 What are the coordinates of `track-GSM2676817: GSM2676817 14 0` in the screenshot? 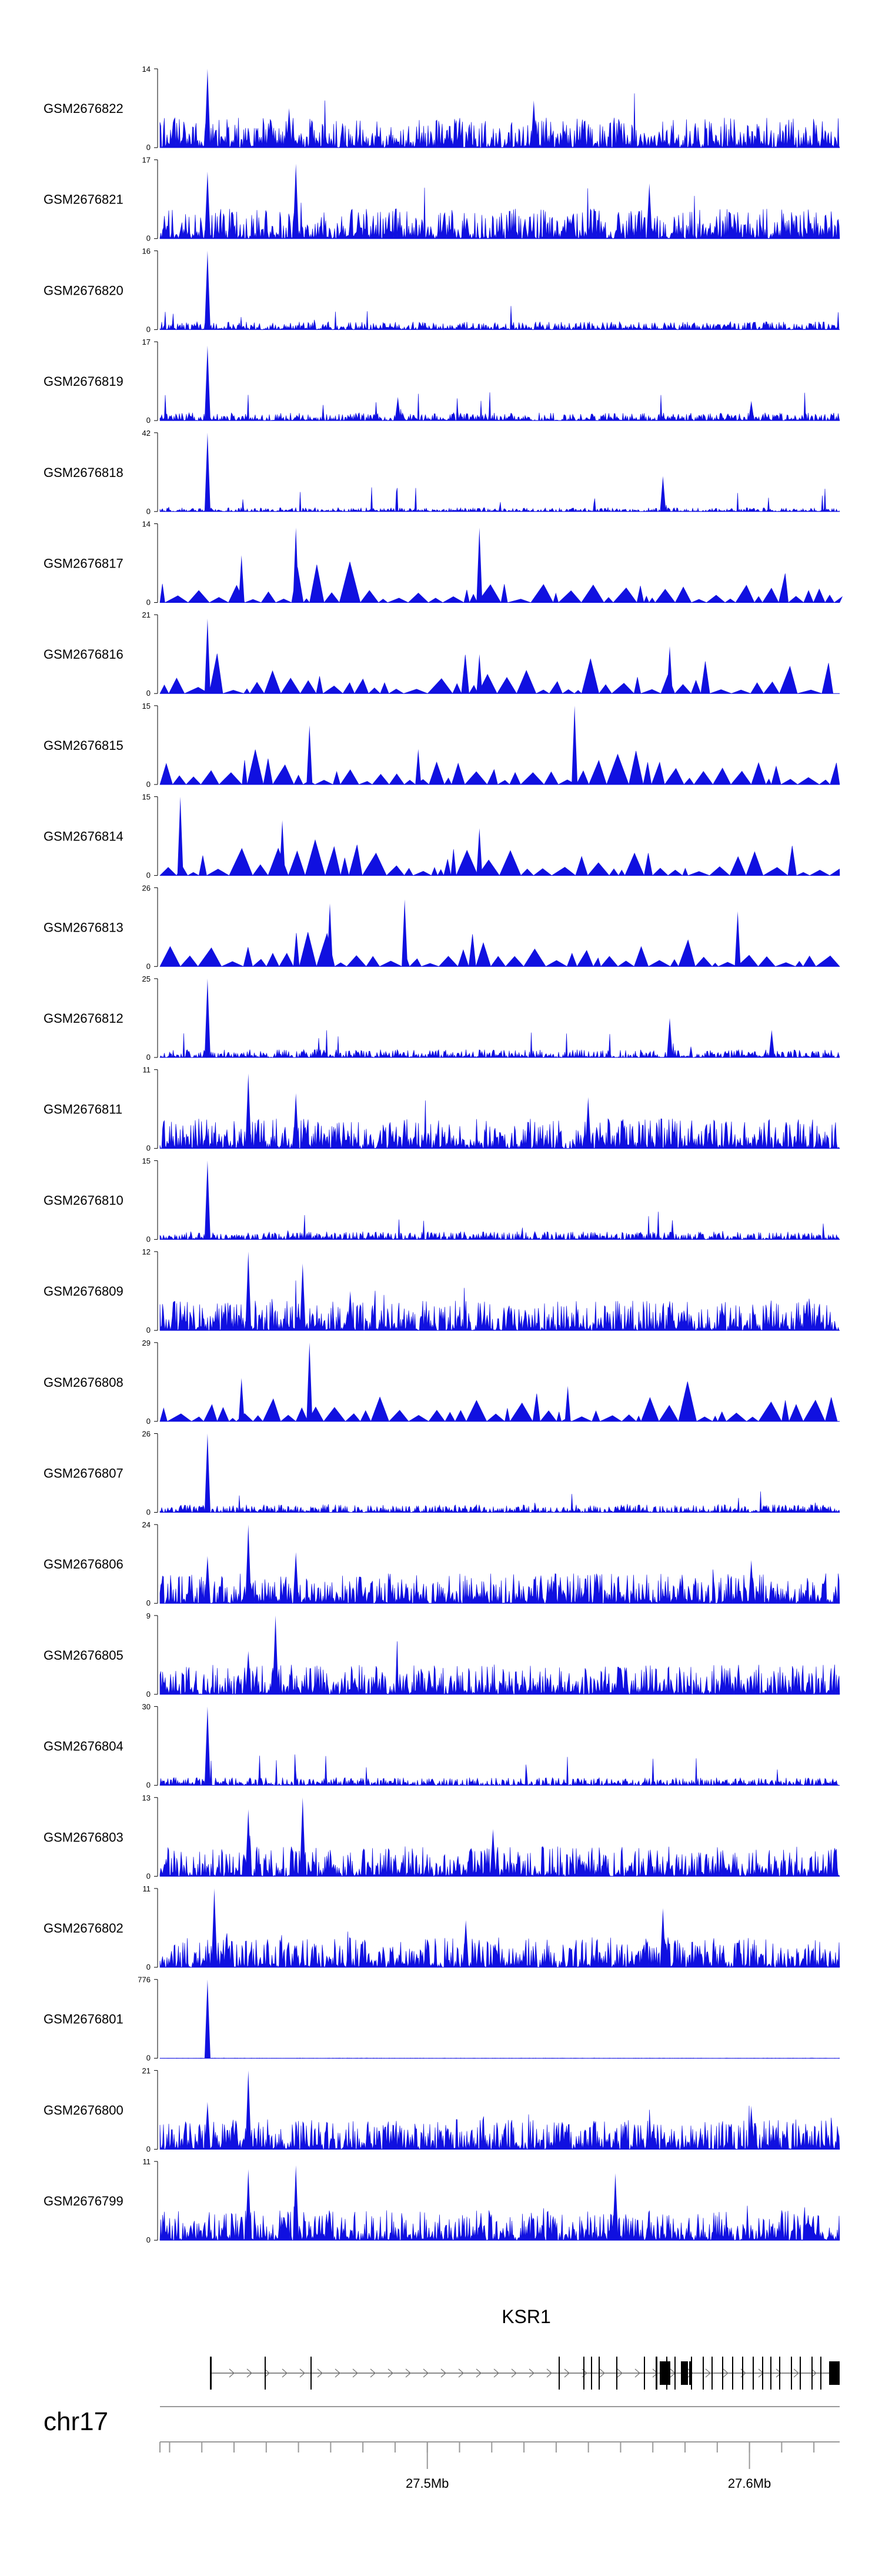 It's located at (443, 563).